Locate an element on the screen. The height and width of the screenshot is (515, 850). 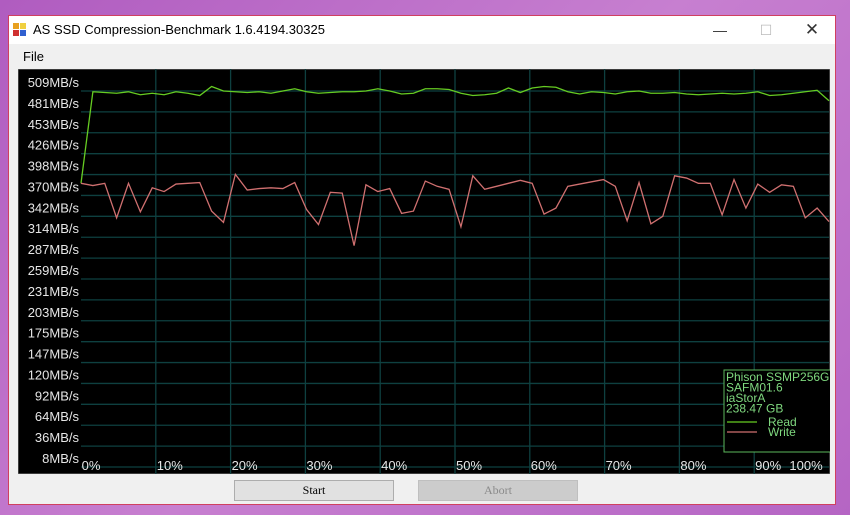
app-icon is located at coordinates (20, 30).